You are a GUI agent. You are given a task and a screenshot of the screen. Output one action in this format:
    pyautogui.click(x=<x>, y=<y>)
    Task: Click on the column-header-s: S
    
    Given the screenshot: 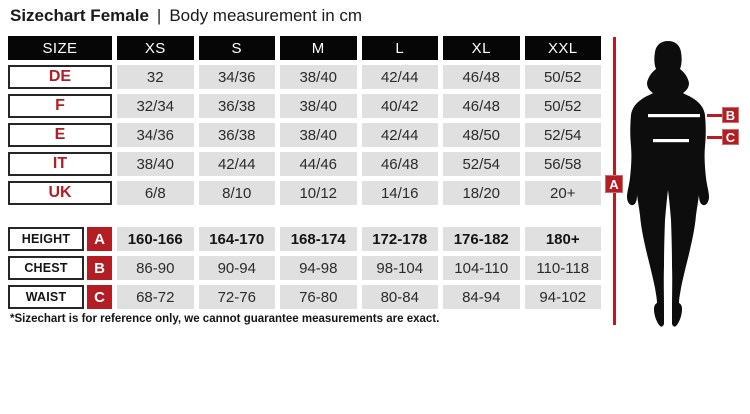 What is the action you would take?
    pyautogui.click(x=236, y=48)
    